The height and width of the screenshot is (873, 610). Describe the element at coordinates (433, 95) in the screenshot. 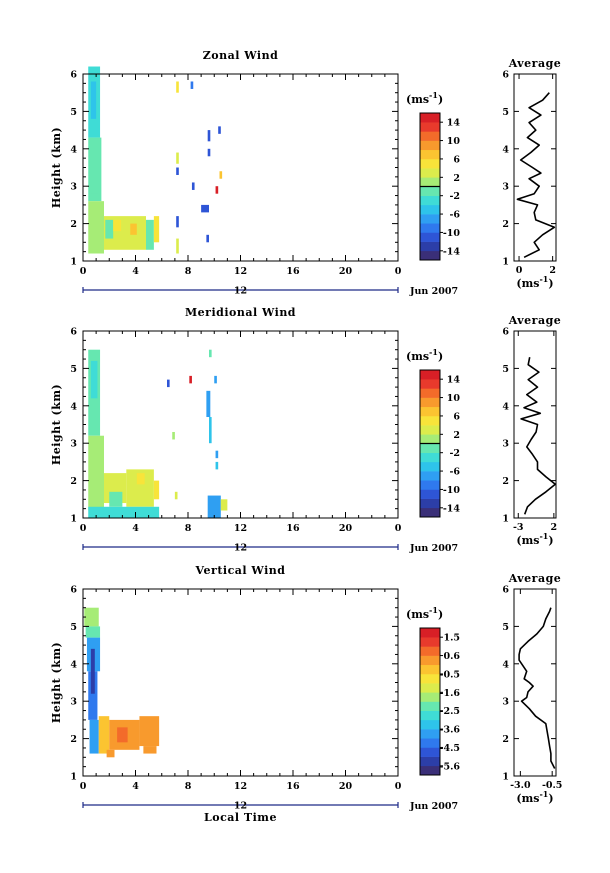

I see `colorbar-unit-exp: -1` at that location.